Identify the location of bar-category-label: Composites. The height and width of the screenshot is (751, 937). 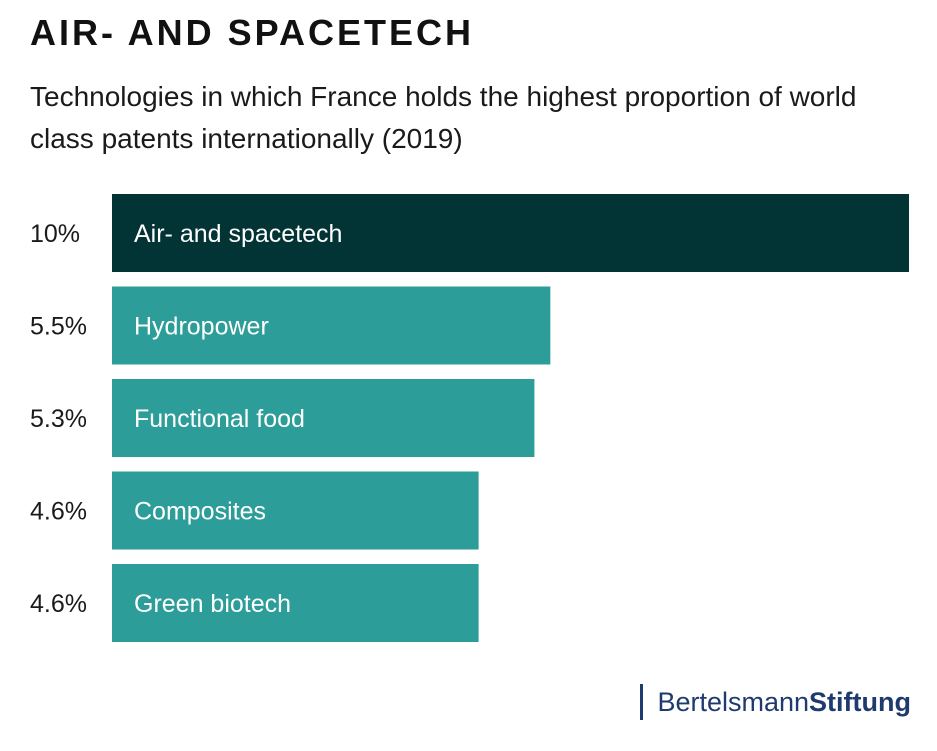
(200, 512).